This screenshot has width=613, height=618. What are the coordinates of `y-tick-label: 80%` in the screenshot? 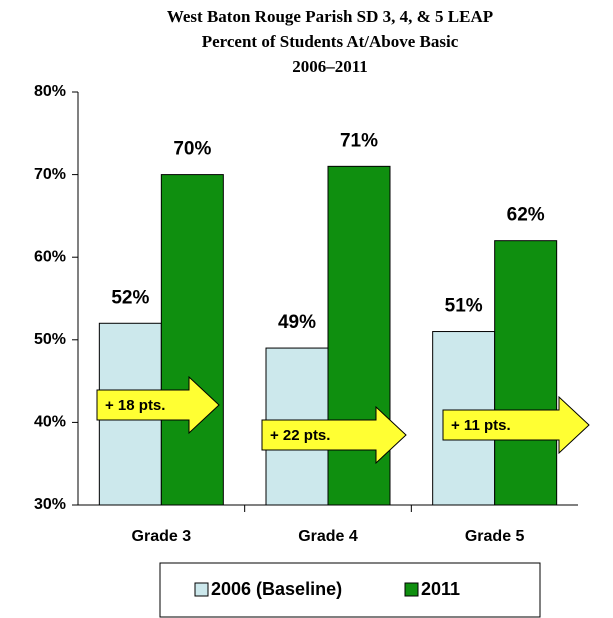 It's located at (50, 91).